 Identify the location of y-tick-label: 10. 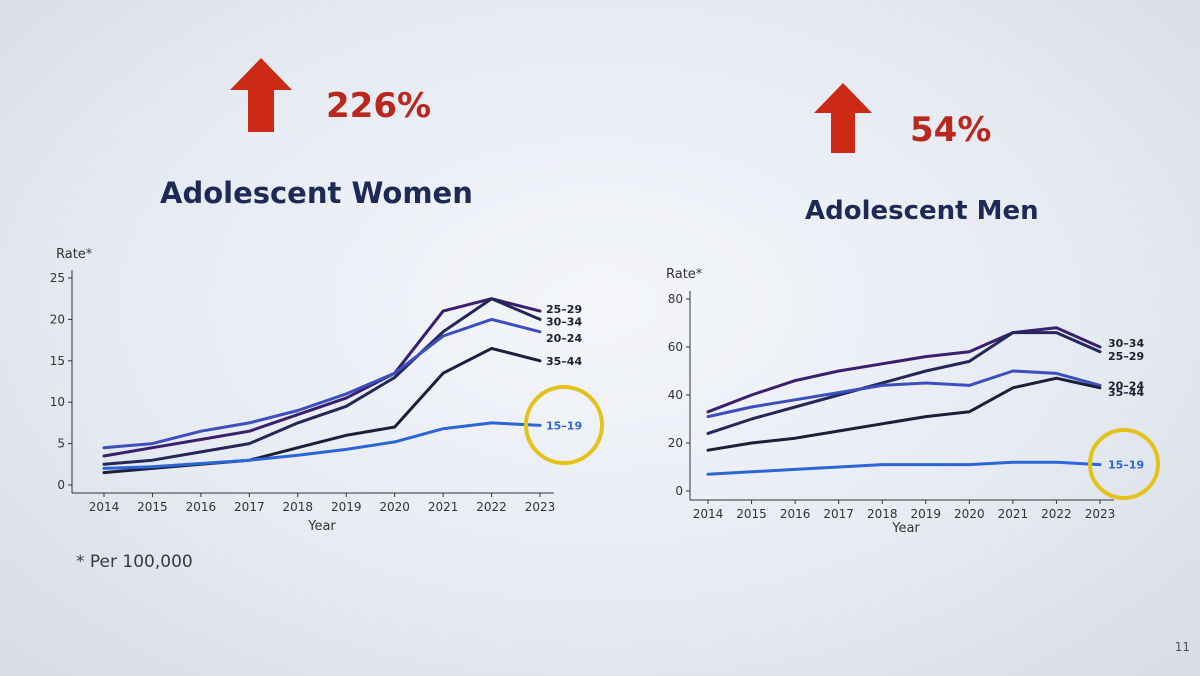
(57, 402).